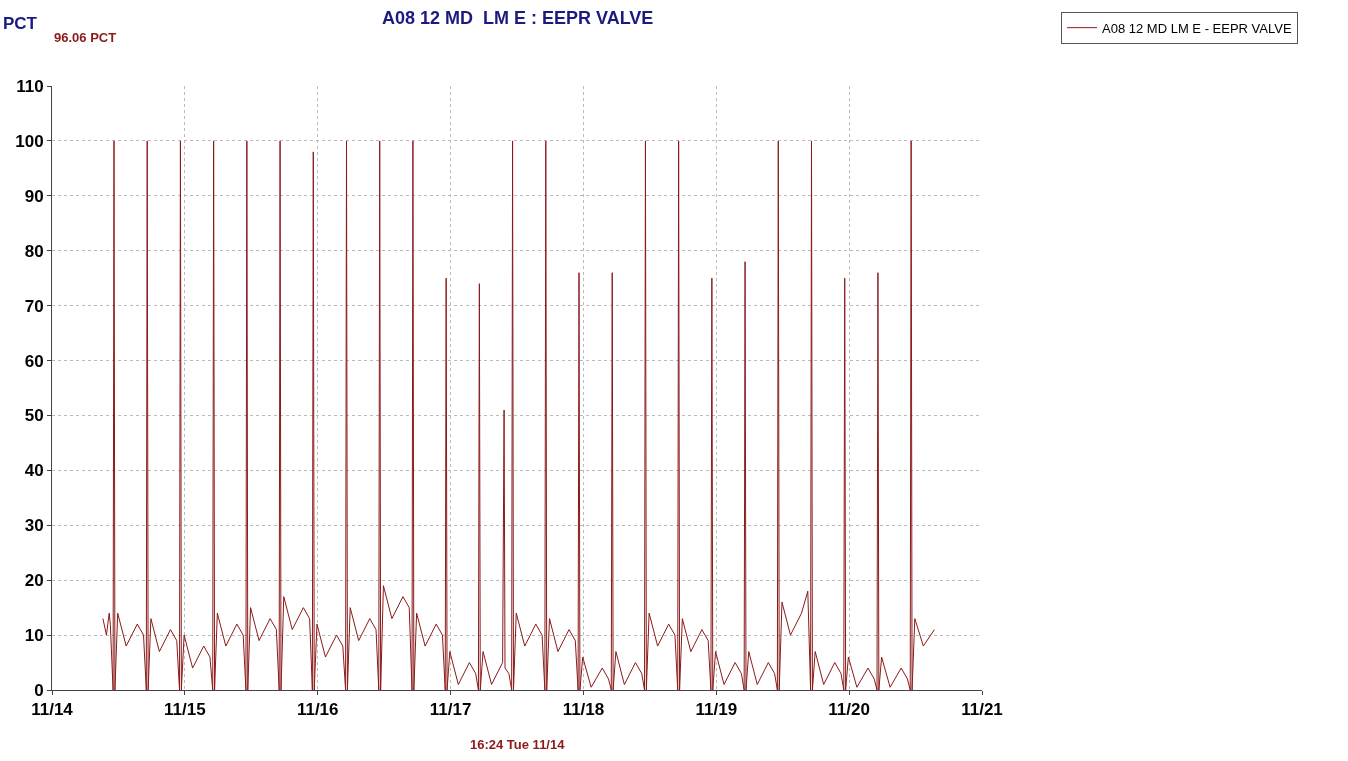 This screenshot has width=1348, height=761. I want to click on y-tick-label: 70, so click(34, 306).